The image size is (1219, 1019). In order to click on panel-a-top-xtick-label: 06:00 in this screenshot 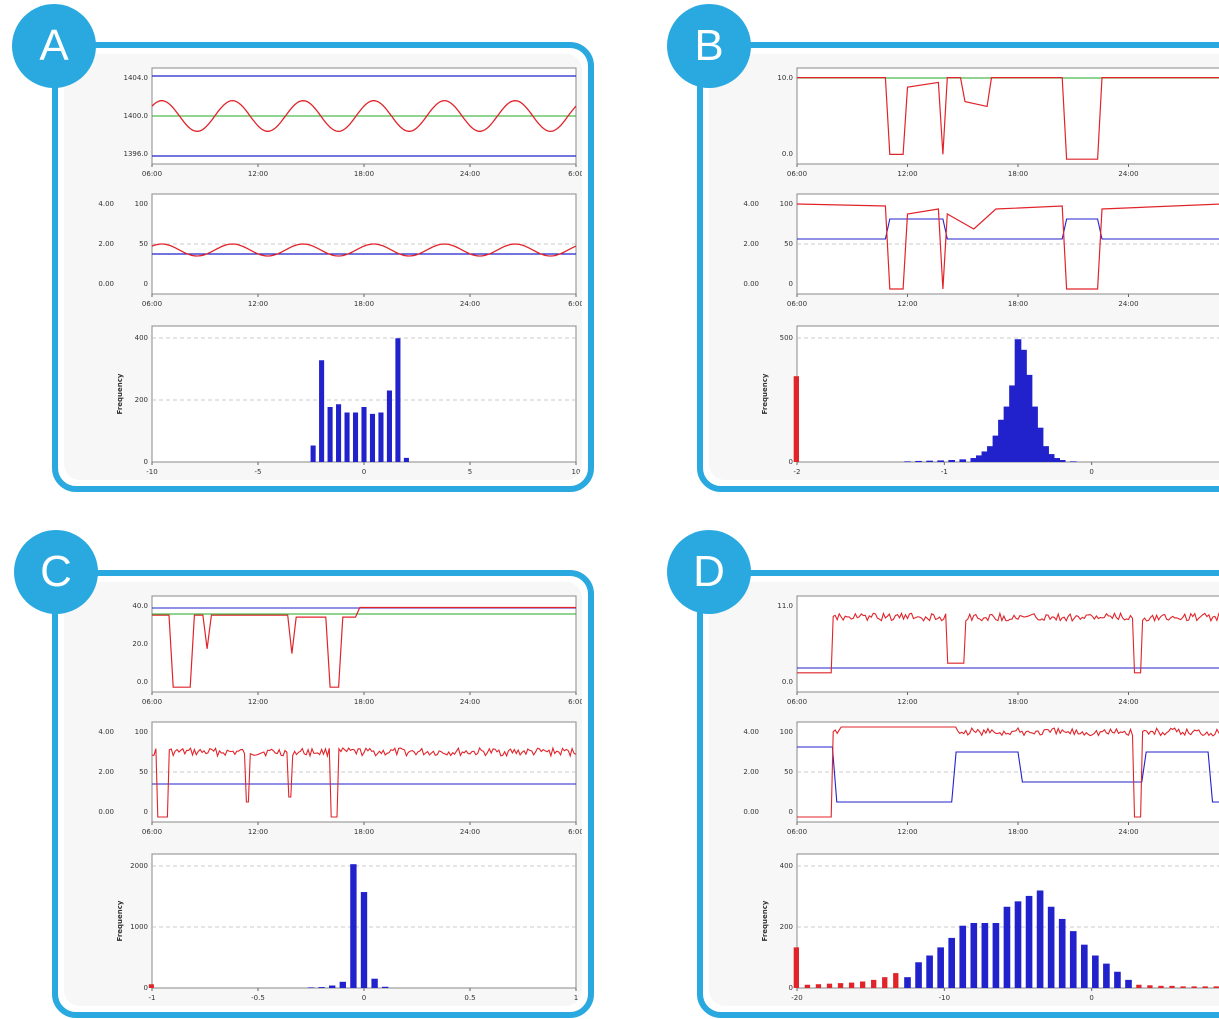, I will do `click(152, 174)`.